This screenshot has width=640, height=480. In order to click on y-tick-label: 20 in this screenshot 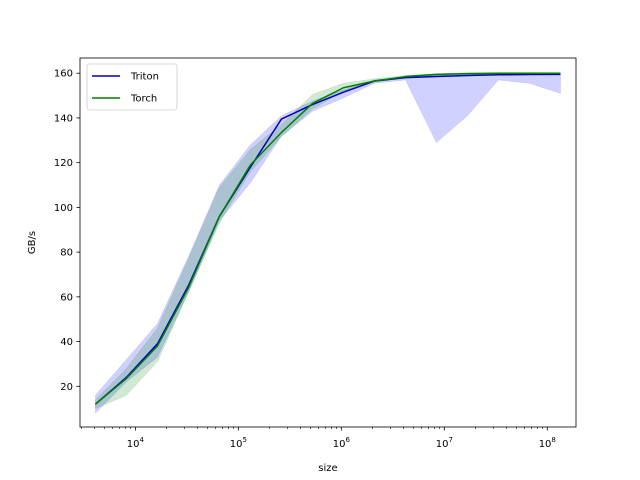, I will do `click(66, 387)`.